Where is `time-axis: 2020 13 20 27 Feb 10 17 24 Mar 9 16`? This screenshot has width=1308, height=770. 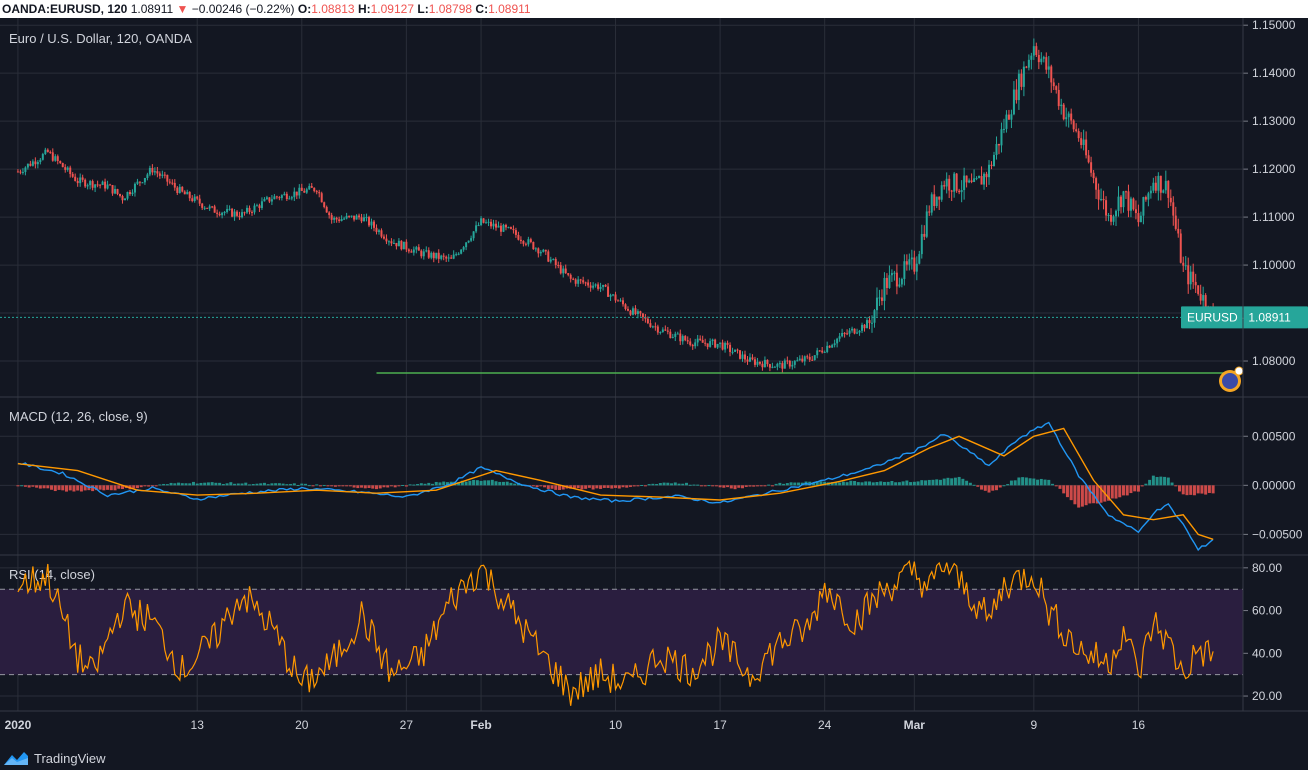
time-axis: 2020 13 20 27 Feb 10 17 24 Mar 9 16 is located at coordinates (575, 725).